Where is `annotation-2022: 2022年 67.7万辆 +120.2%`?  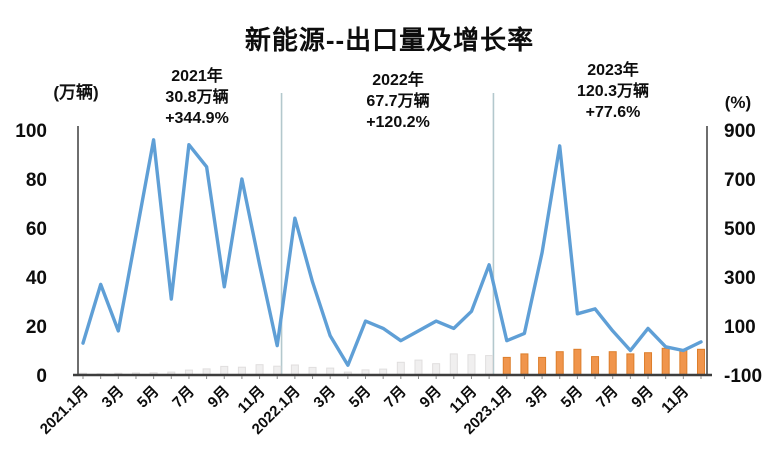 annotation-2022: 2022年 67.7万辆 +120.2% is located at coordinates (398, 101).